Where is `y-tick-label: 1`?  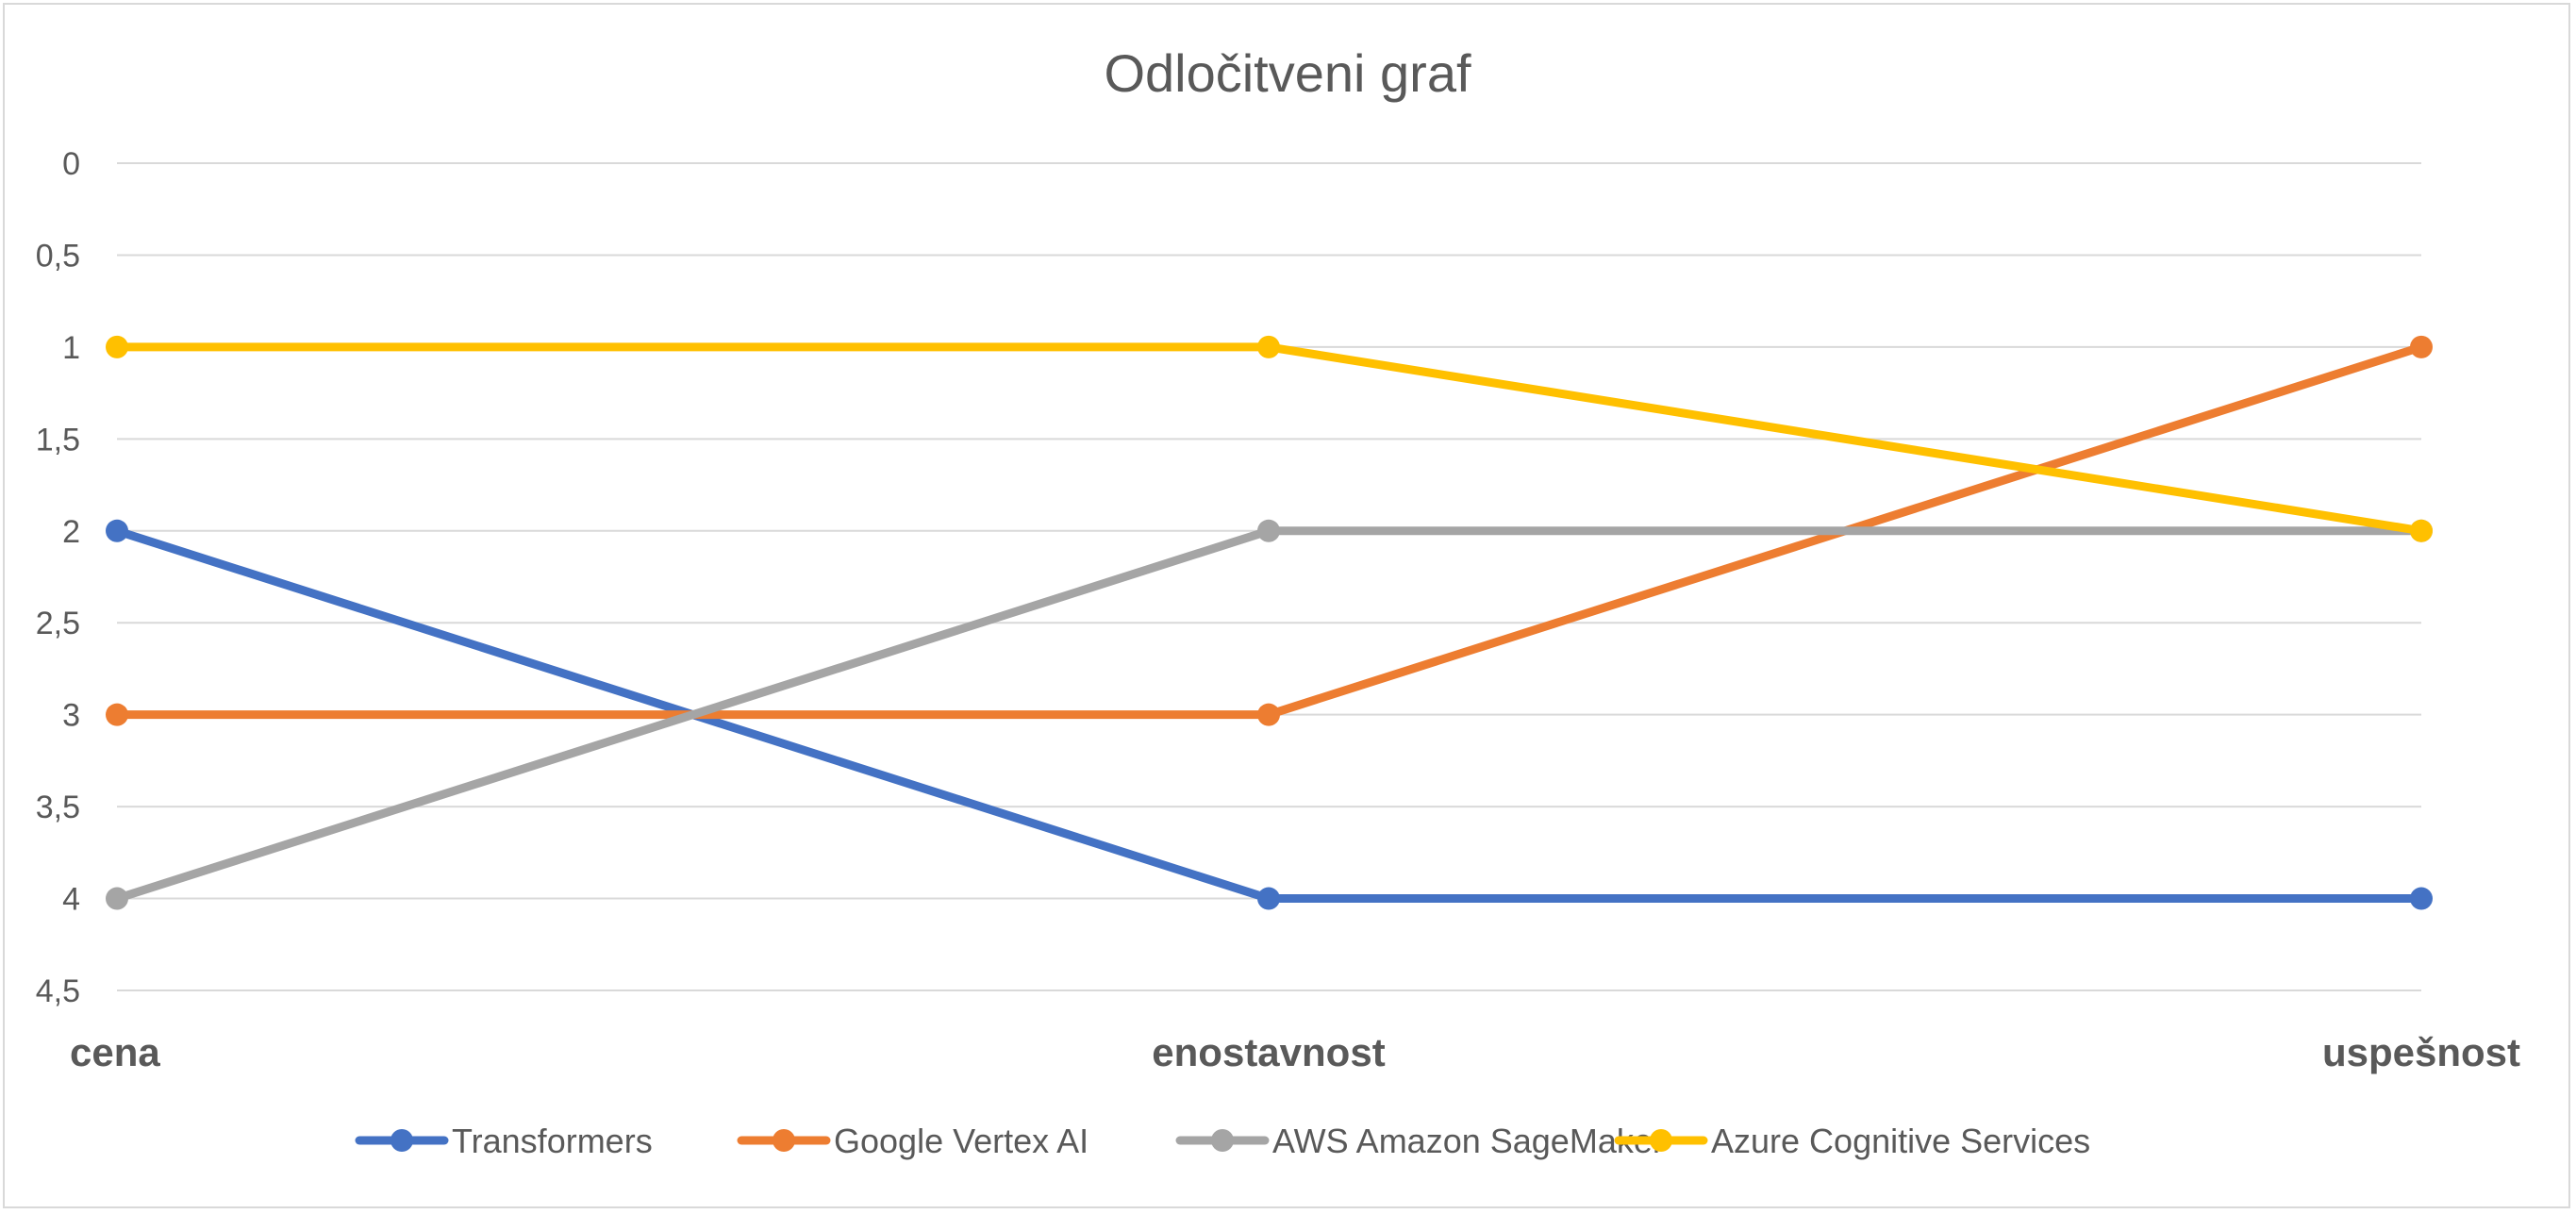
y-tick-label: 1 is located at coordinates (71, 348).